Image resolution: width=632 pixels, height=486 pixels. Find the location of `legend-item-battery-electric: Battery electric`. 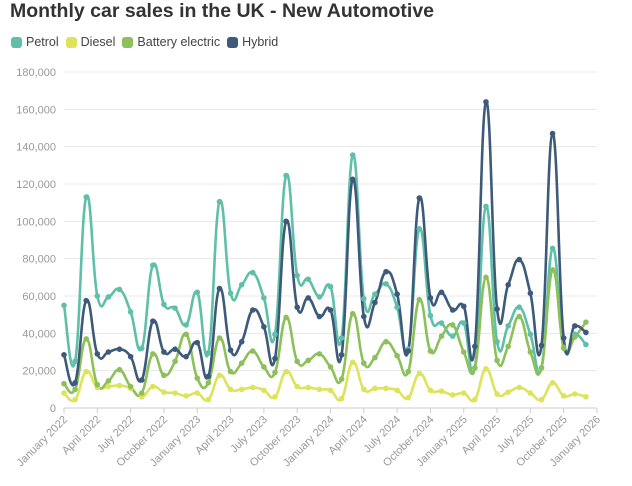

legend-item-battery-electric: Battery electric is located at coordinates (171, 42).